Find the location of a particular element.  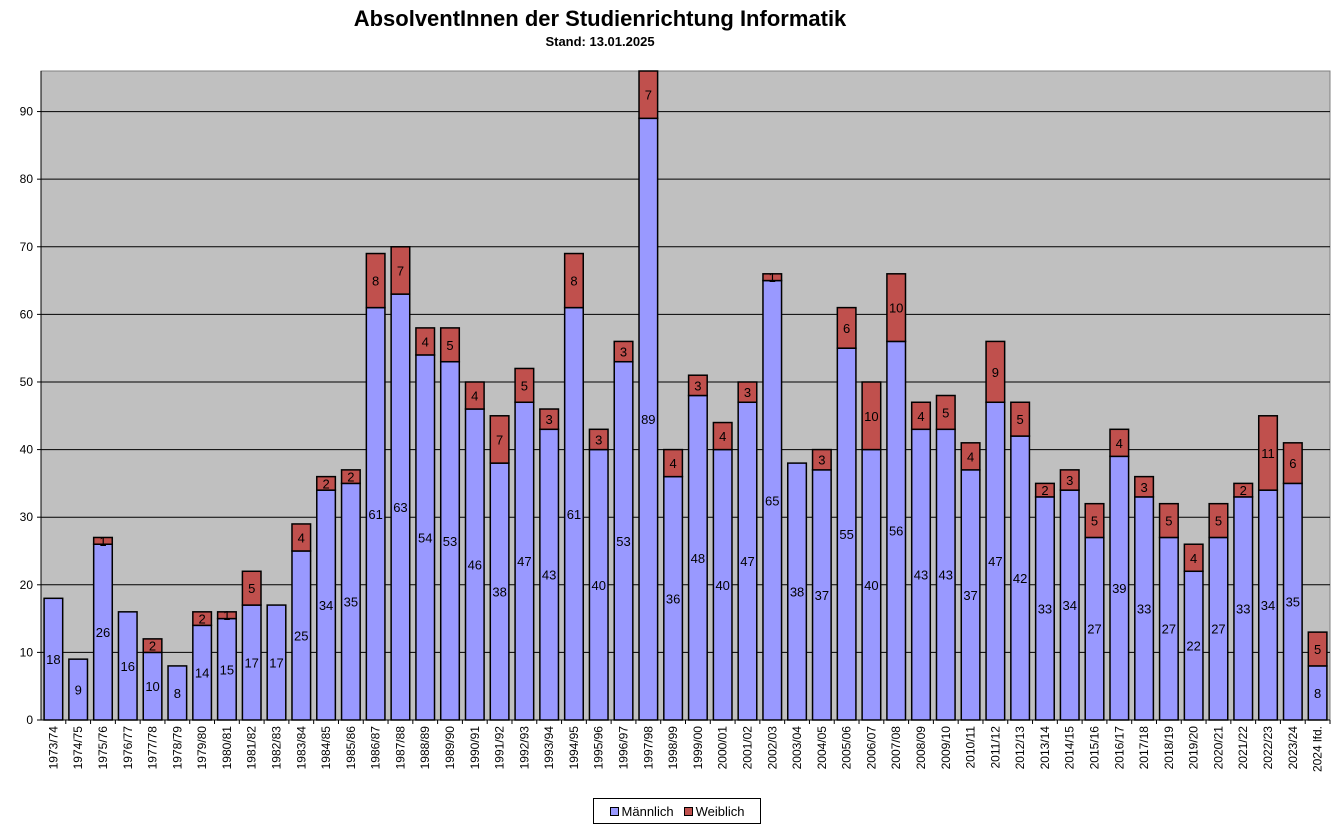

x-tick-label: 1994/95 is located at coordinates (574, 748).